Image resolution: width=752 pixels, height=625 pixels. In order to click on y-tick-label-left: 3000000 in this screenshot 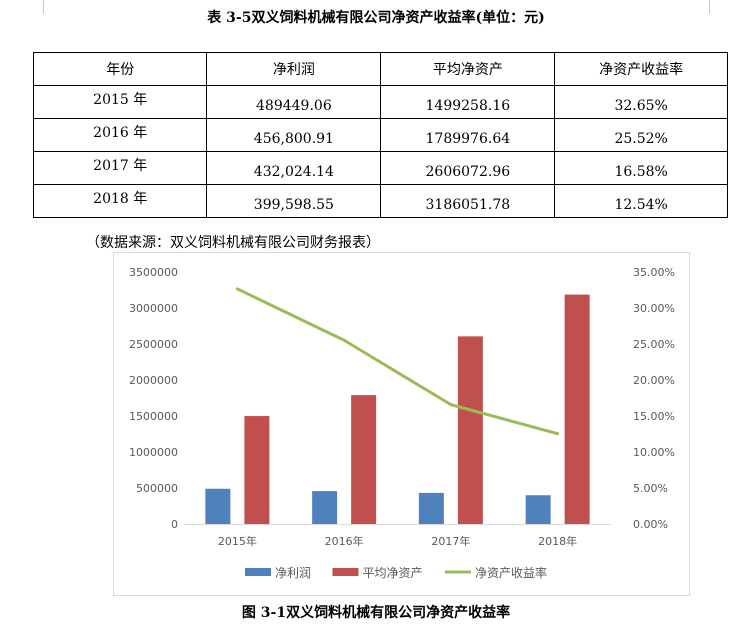, I will do `click(153, 308)`.